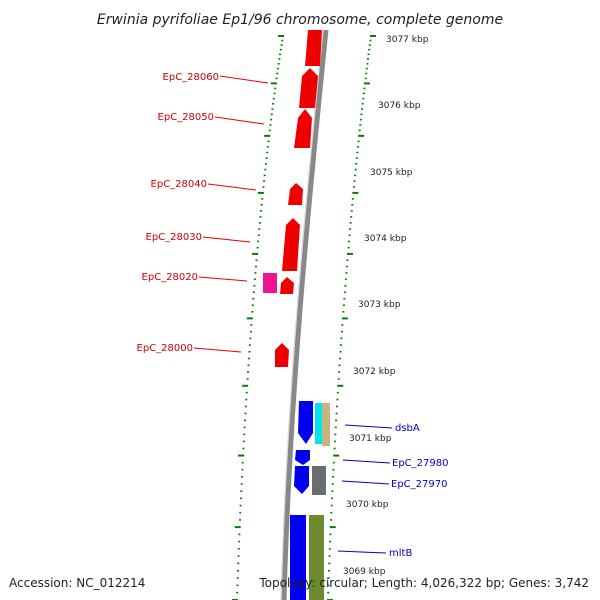  I want to click on kbp-label: 3072 kbp, so click(374, 372).